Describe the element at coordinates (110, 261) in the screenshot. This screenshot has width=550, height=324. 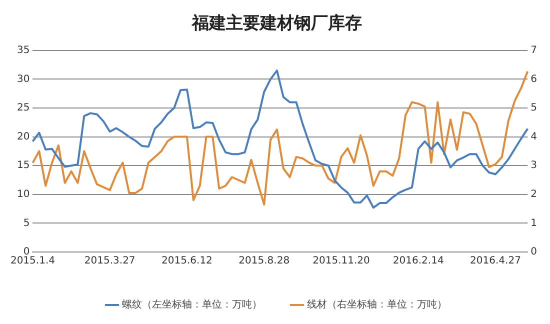
I see `x-tick-label: 2015.3.27` at that location.